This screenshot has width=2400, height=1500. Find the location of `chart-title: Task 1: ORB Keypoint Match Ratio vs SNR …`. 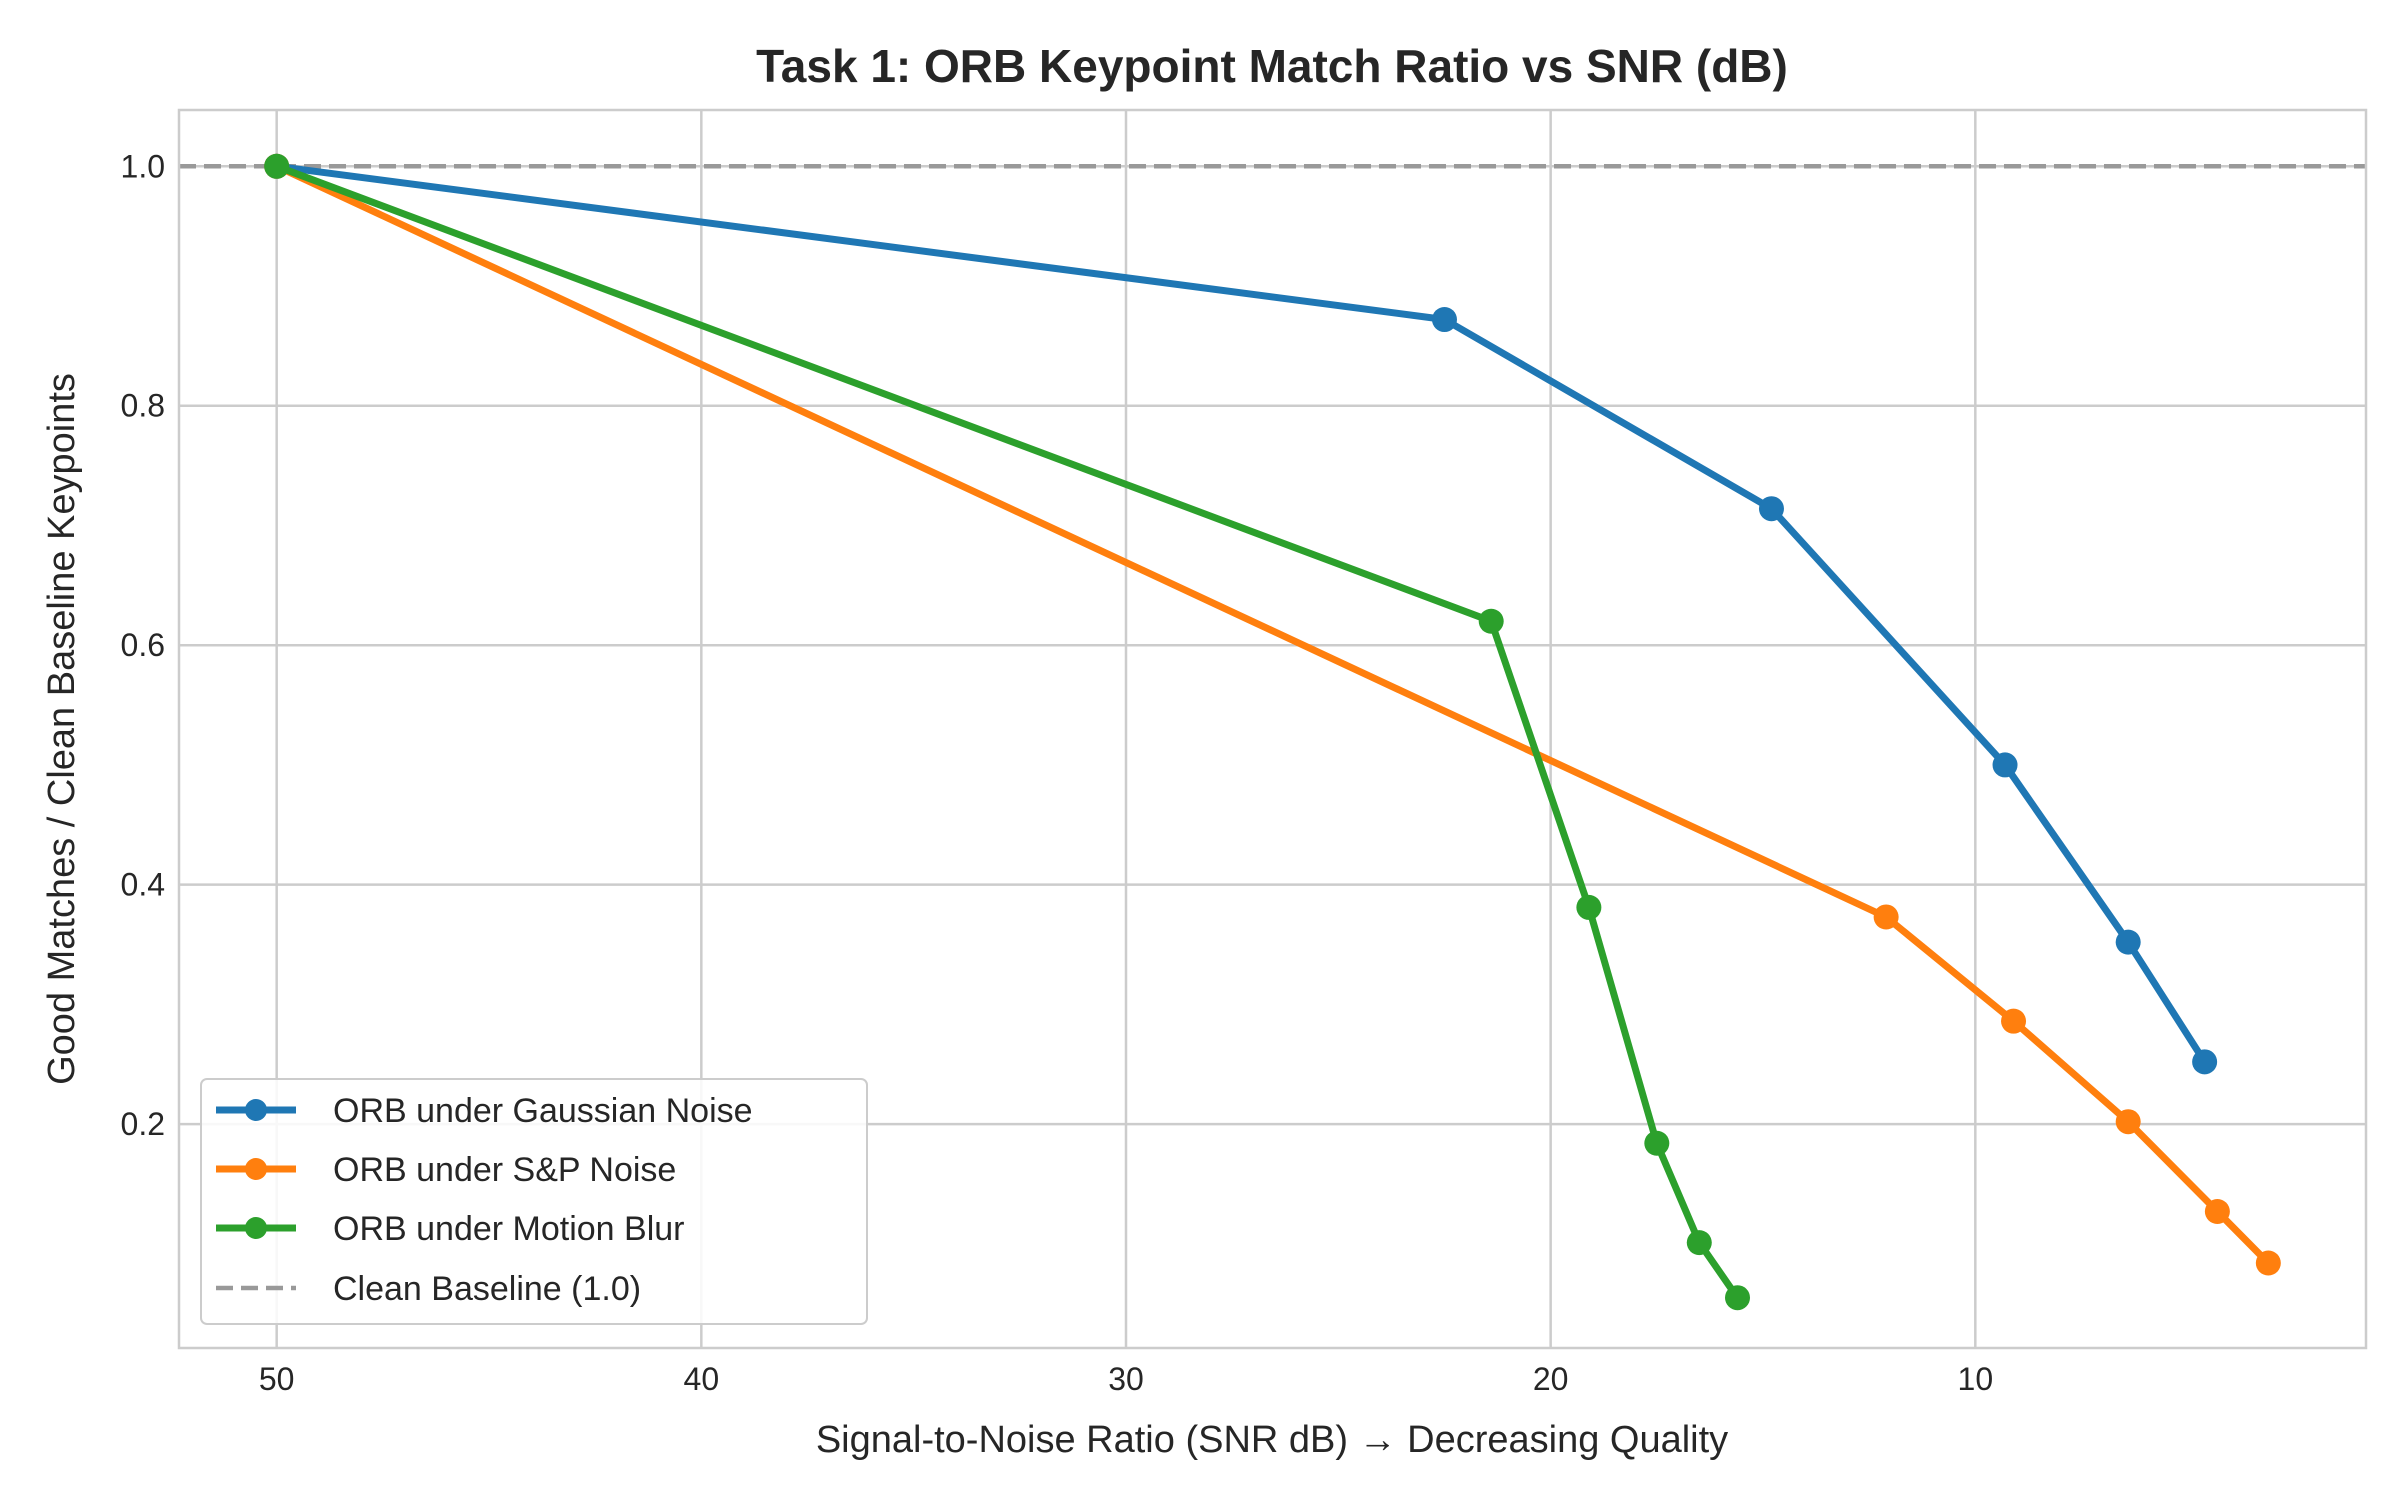

chart-title: Task 1: ORB Keypoint Match Ratio vs SNR … is located at coordinates (1272, 66).